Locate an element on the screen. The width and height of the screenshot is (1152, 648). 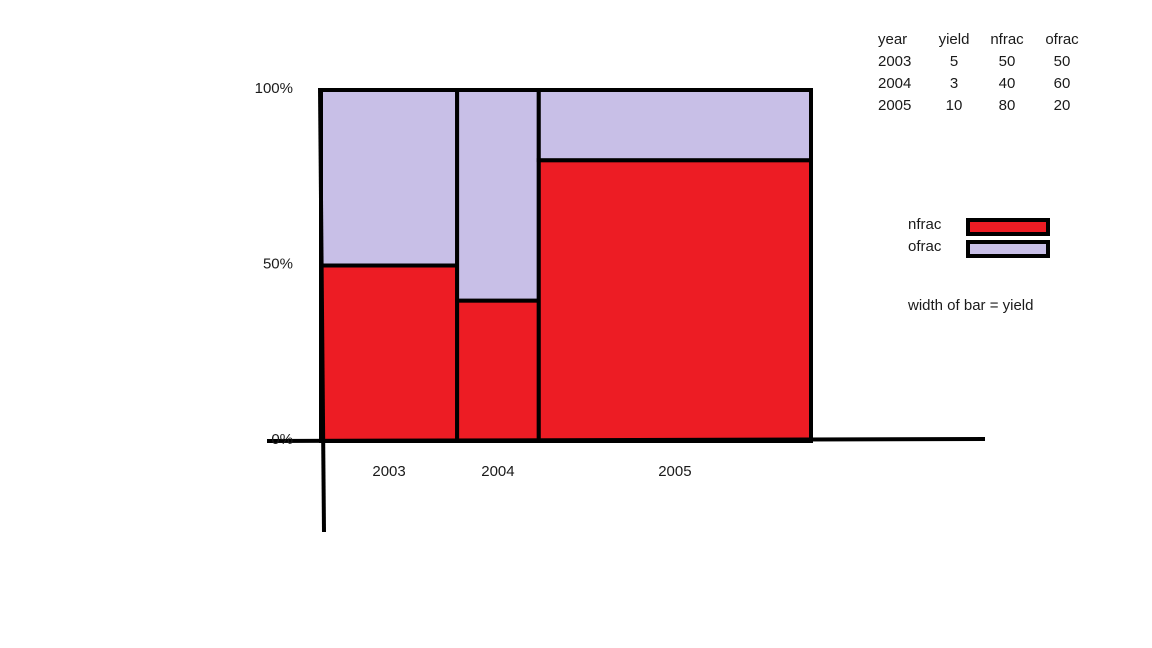
bar-nfrac-2003 is located at coordinates (389, 353).